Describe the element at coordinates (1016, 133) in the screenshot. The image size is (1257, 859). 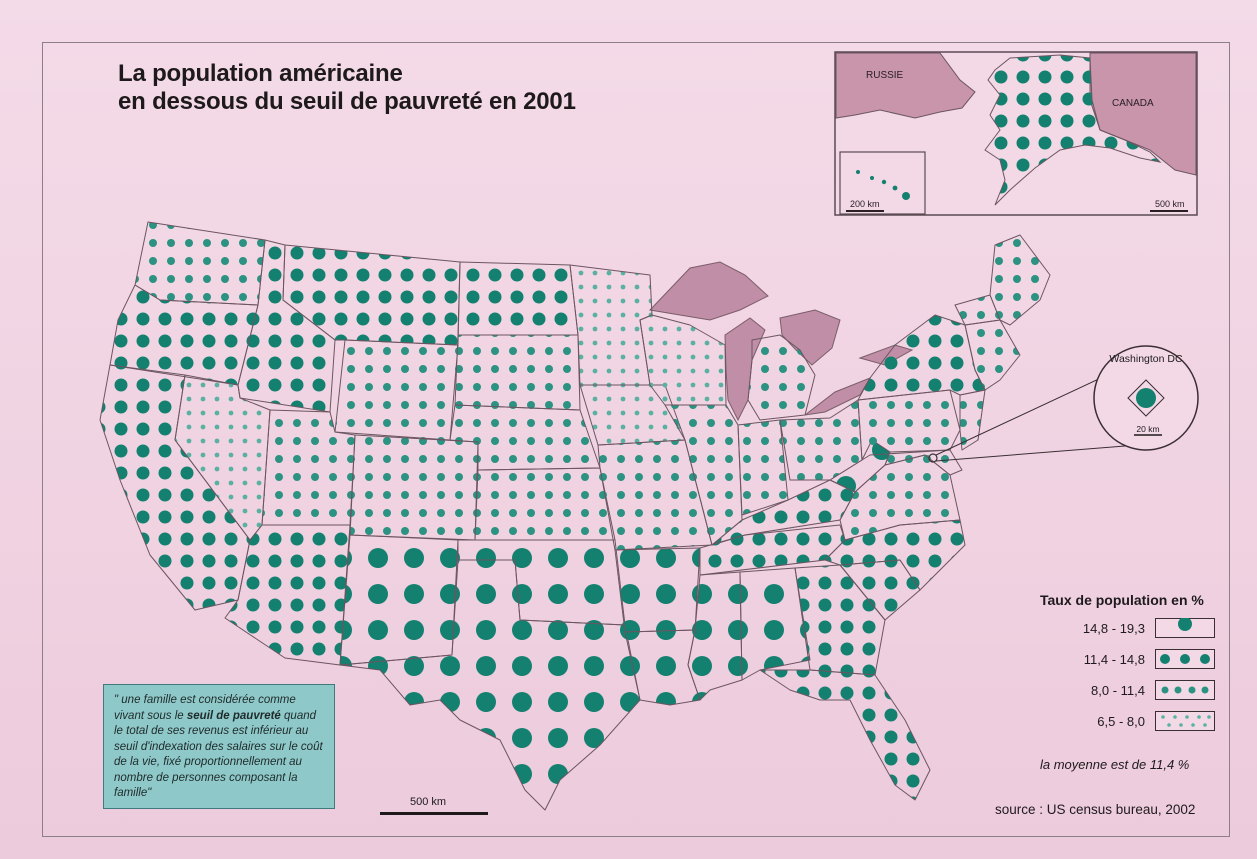
I see `alaska-hawaii-inset: RUSSIE CANADA 200 km 500 km` at that location.